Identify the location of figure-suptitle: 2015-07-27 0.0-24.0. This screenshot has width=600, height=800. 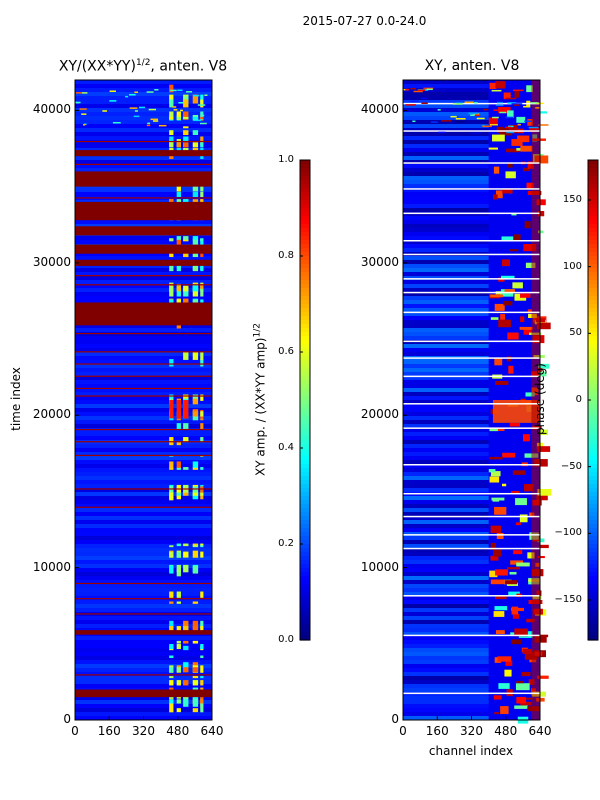
(364, 21).